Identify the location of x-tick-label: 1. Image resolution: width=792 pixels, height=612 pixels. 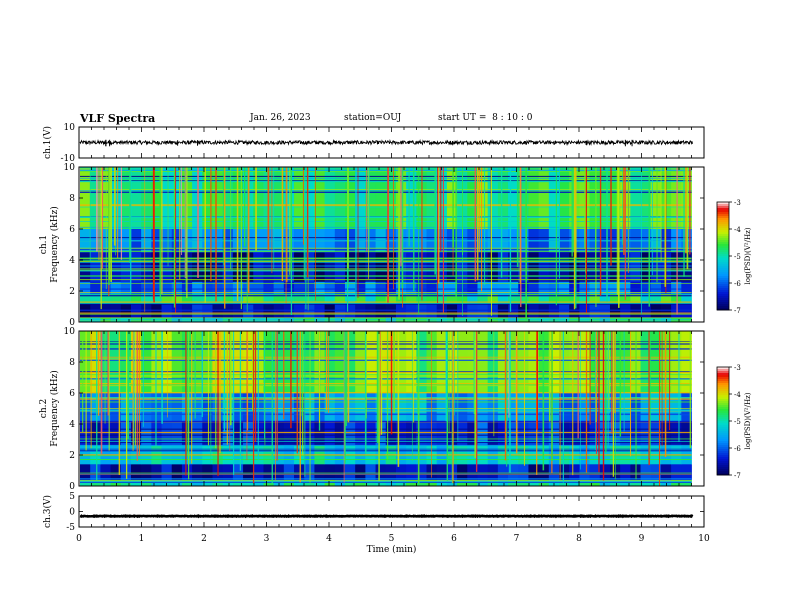
(142, 539).